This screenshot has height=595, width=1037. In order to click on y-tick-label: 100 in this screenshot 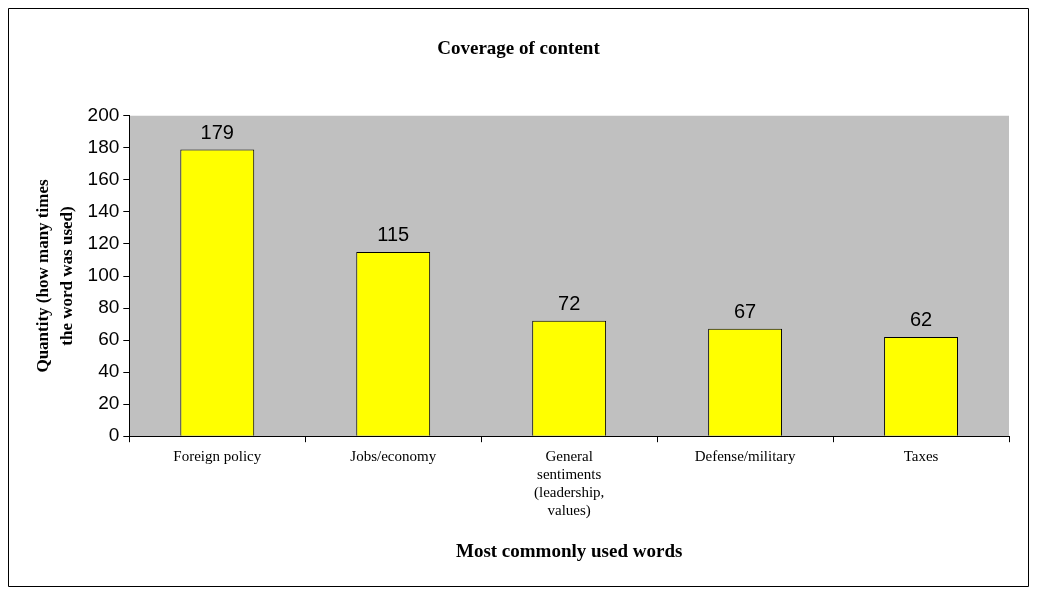, I will do `click(103, 275)`.